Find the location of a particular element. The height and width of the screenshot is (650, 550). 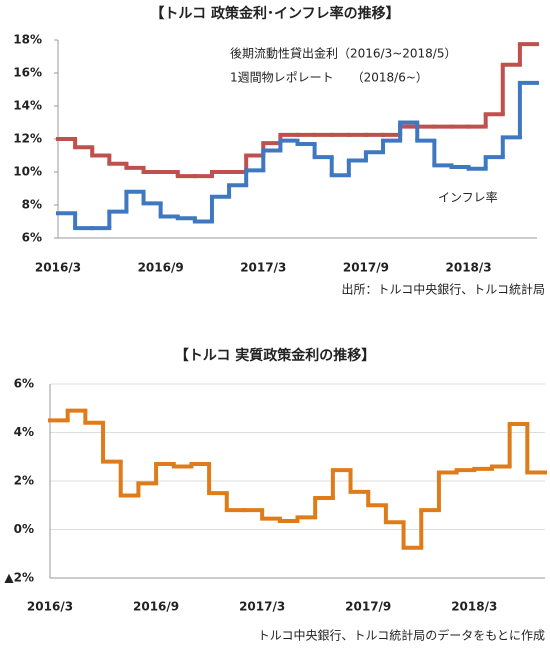

source-note: 出所：トルコ中央銀行、トルコ統計局 is located at coordinates (443, 289).